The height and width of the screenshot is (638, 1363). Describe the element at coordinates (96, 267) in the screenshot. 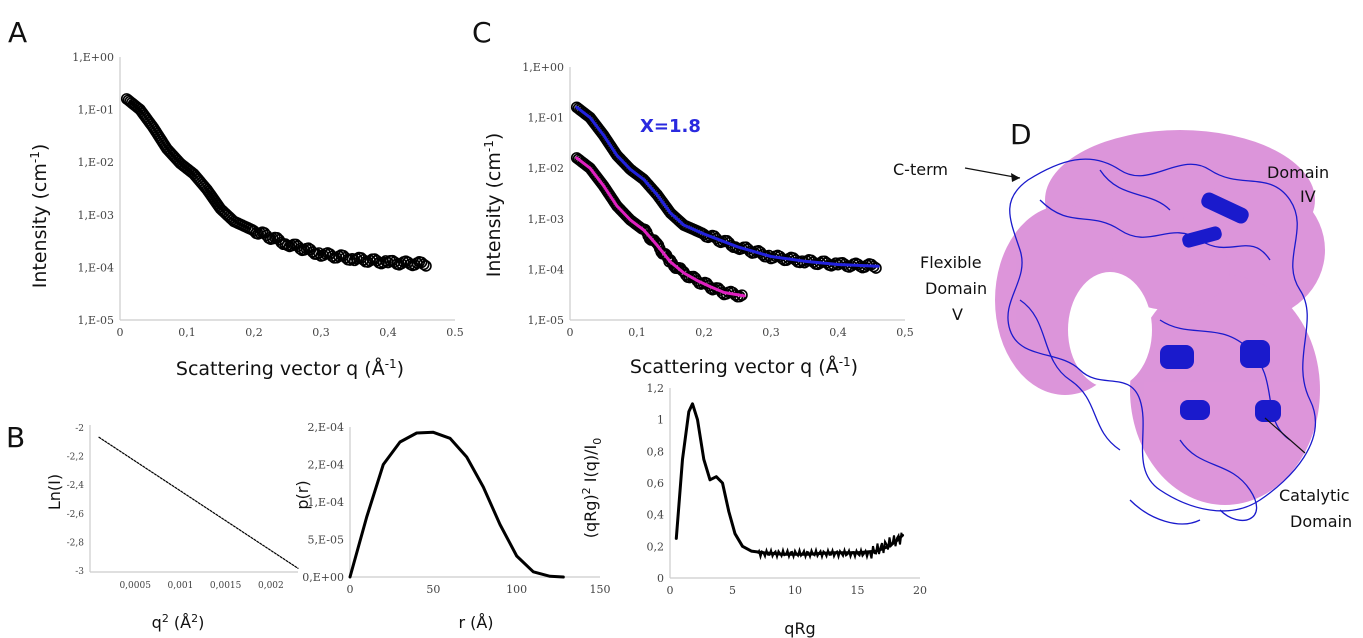

I see `chart-a-y-tick-label: 1,E-04` at that location.